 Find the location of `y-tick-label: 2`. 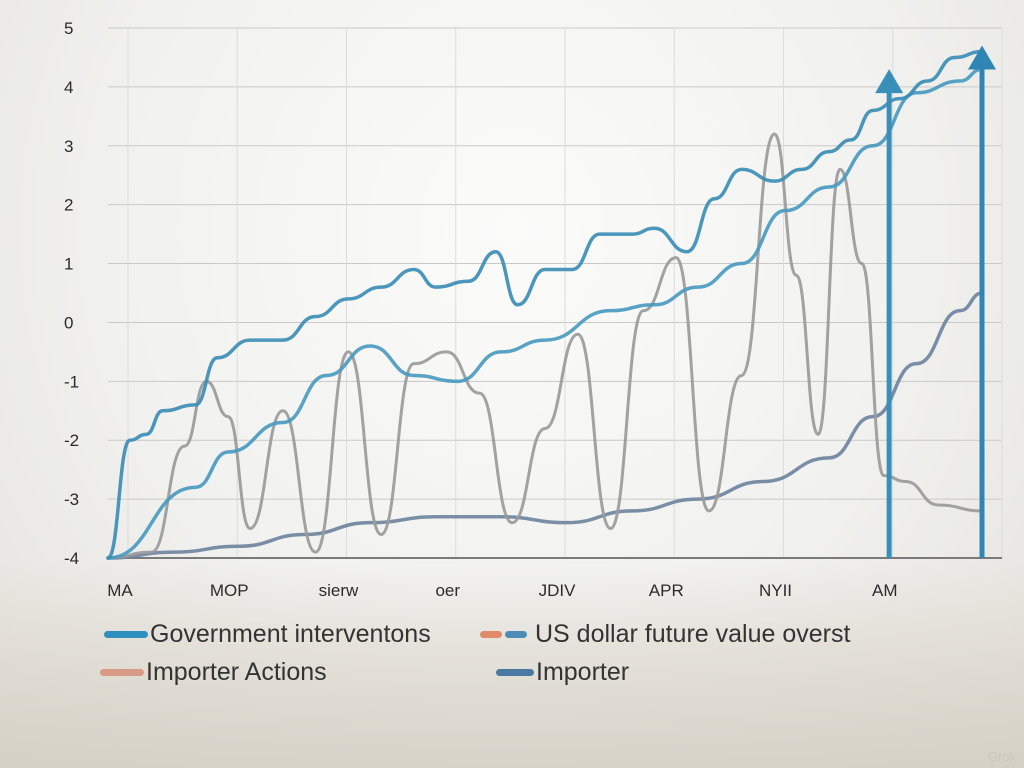

y-tick-label: 2 is located at coordinates (68, 205).